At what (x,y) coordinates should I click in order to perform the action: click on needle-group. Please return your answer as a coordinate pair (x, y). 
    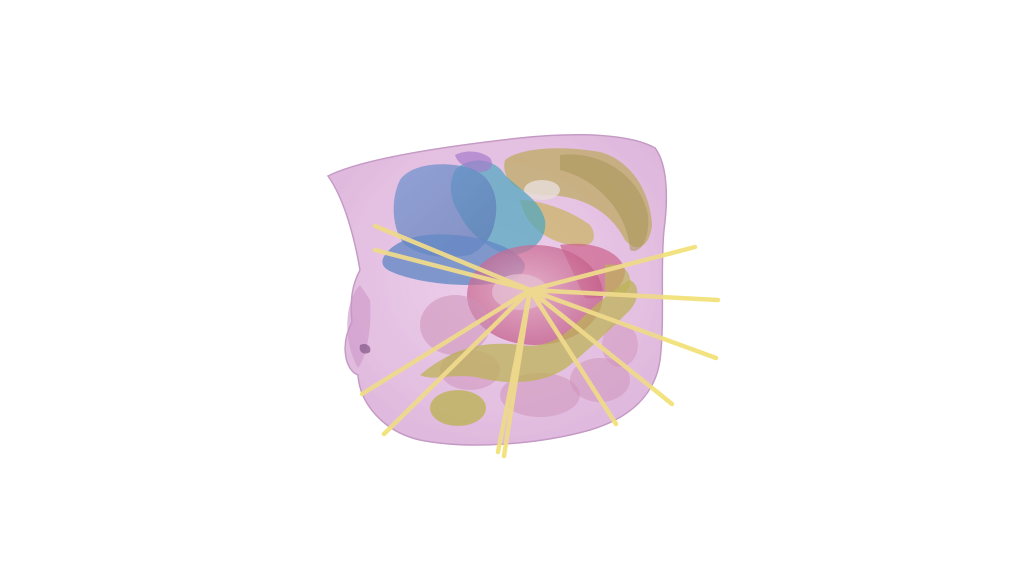
    Looking at the image, I should click on (540, 341).